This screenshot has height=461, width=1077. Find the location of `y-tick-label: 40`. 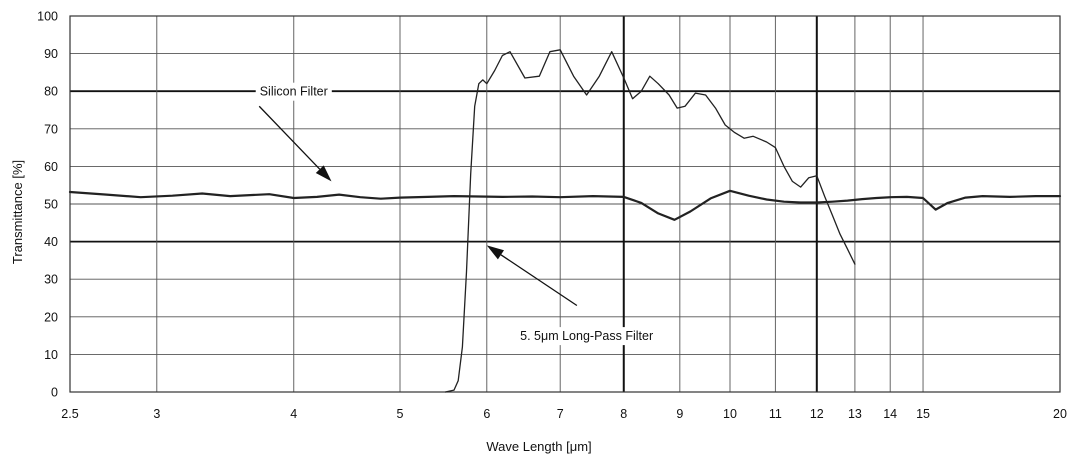

y-tick-label: 40 is located at coordinates (51, 242).